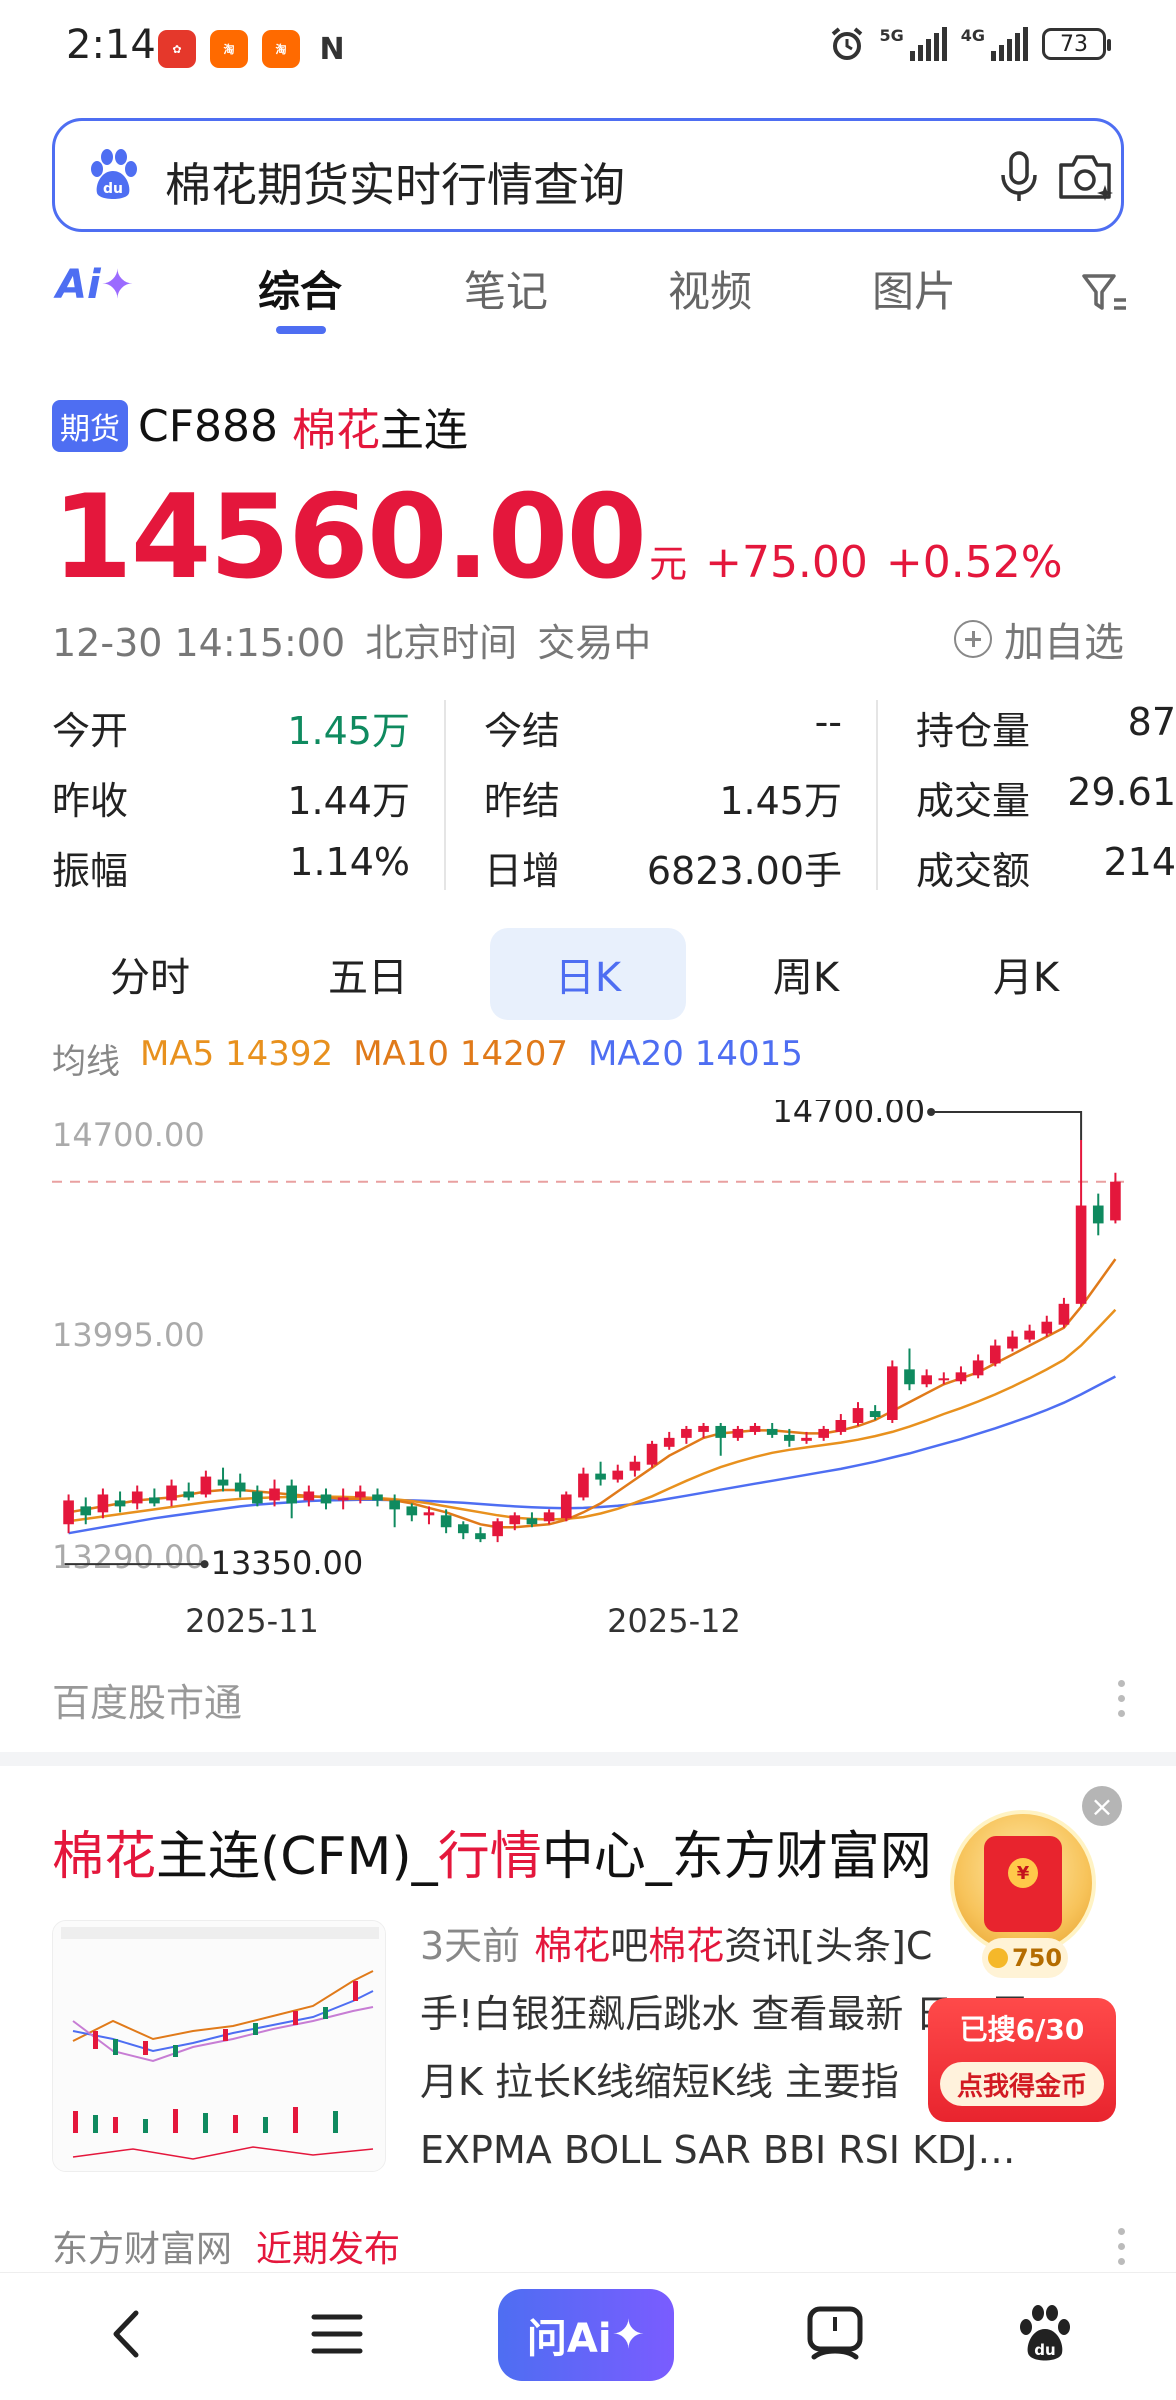 The image size is (1176, 2400). What do you see at coordinates (332, 49) in the screenshot?
I see `nfc-icon: N` at bounding box center [332, 49].